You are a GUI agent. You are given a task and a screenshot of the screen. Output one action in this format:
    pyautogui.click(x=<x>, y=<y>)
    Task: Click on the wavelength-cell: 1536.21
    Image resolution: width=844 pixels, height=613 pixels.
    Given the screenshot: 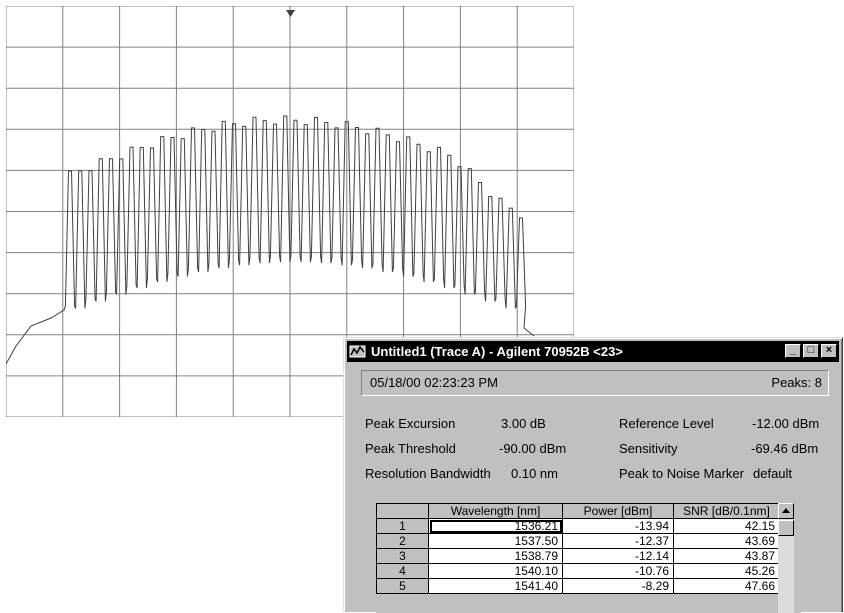 What is the action you would take?
    pyautogui.click(x=495, y=526)
    